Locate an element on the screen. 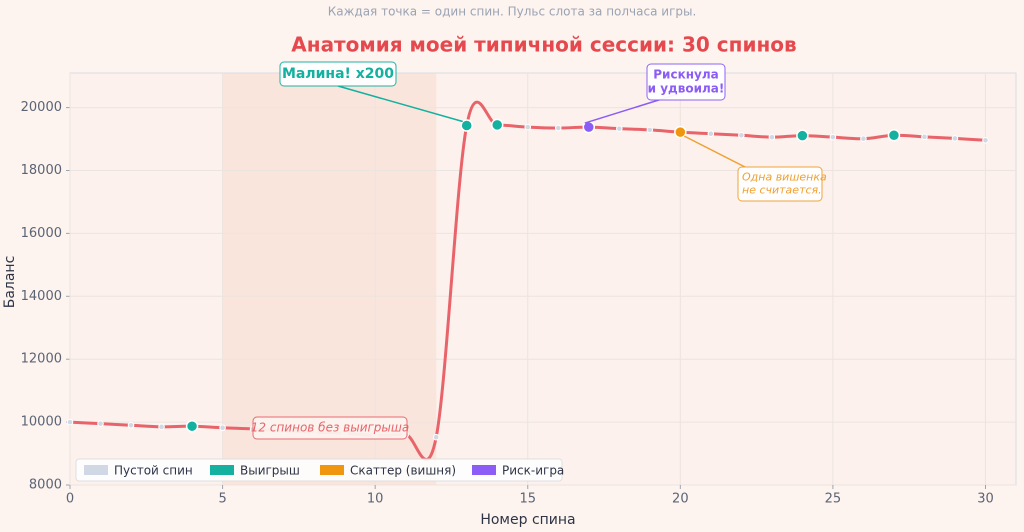  legend-label: Скаттер (вишня) is located at coordinates (403, 471).